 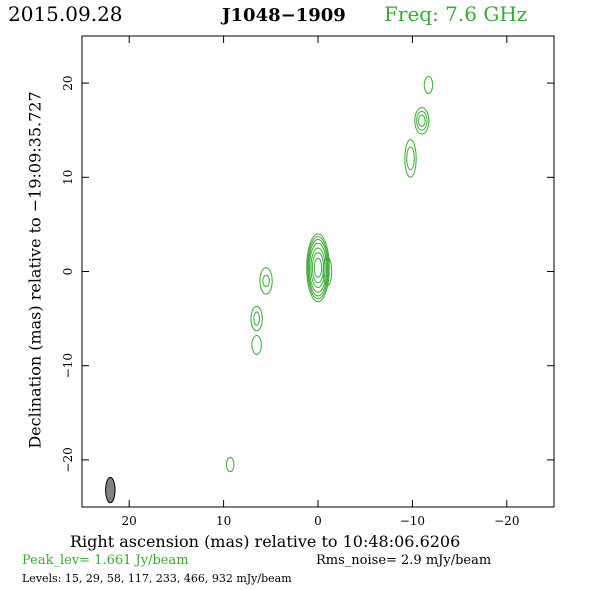 What do you see at coordinates (506, 521) in the screenshot?
I see `x-tick-label: −20` at bounding box center [506, 521].